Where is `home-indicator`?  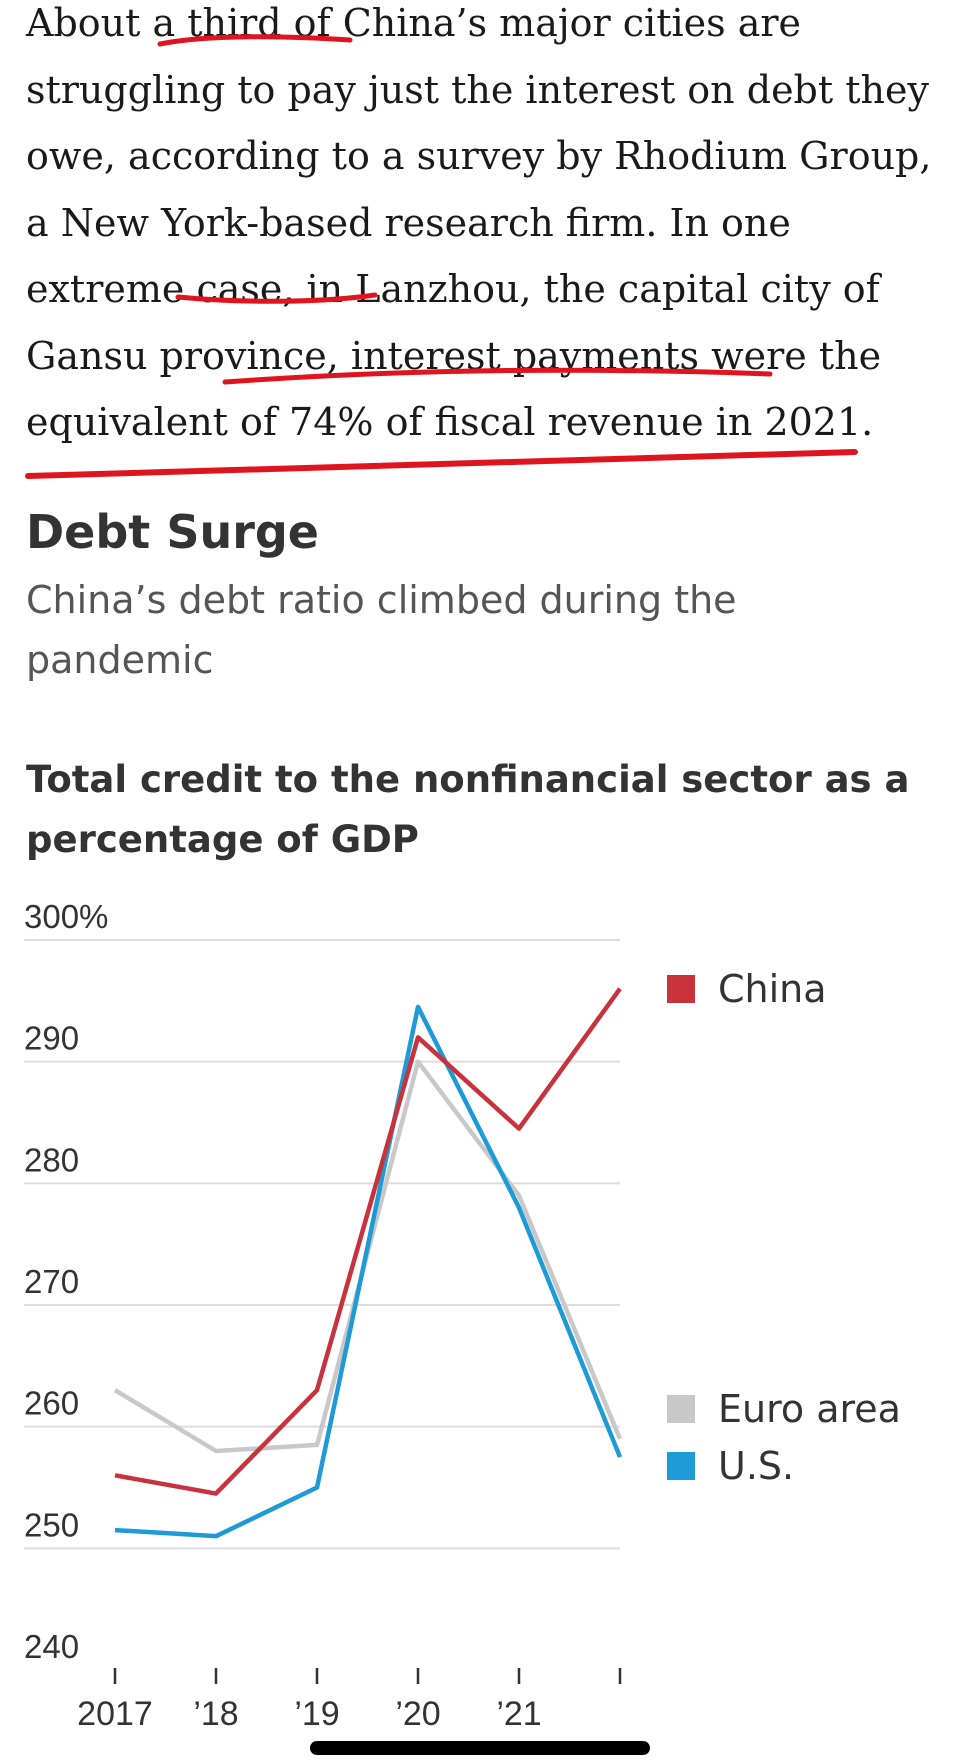 home-indicator is located at coordinates (480, 1748).